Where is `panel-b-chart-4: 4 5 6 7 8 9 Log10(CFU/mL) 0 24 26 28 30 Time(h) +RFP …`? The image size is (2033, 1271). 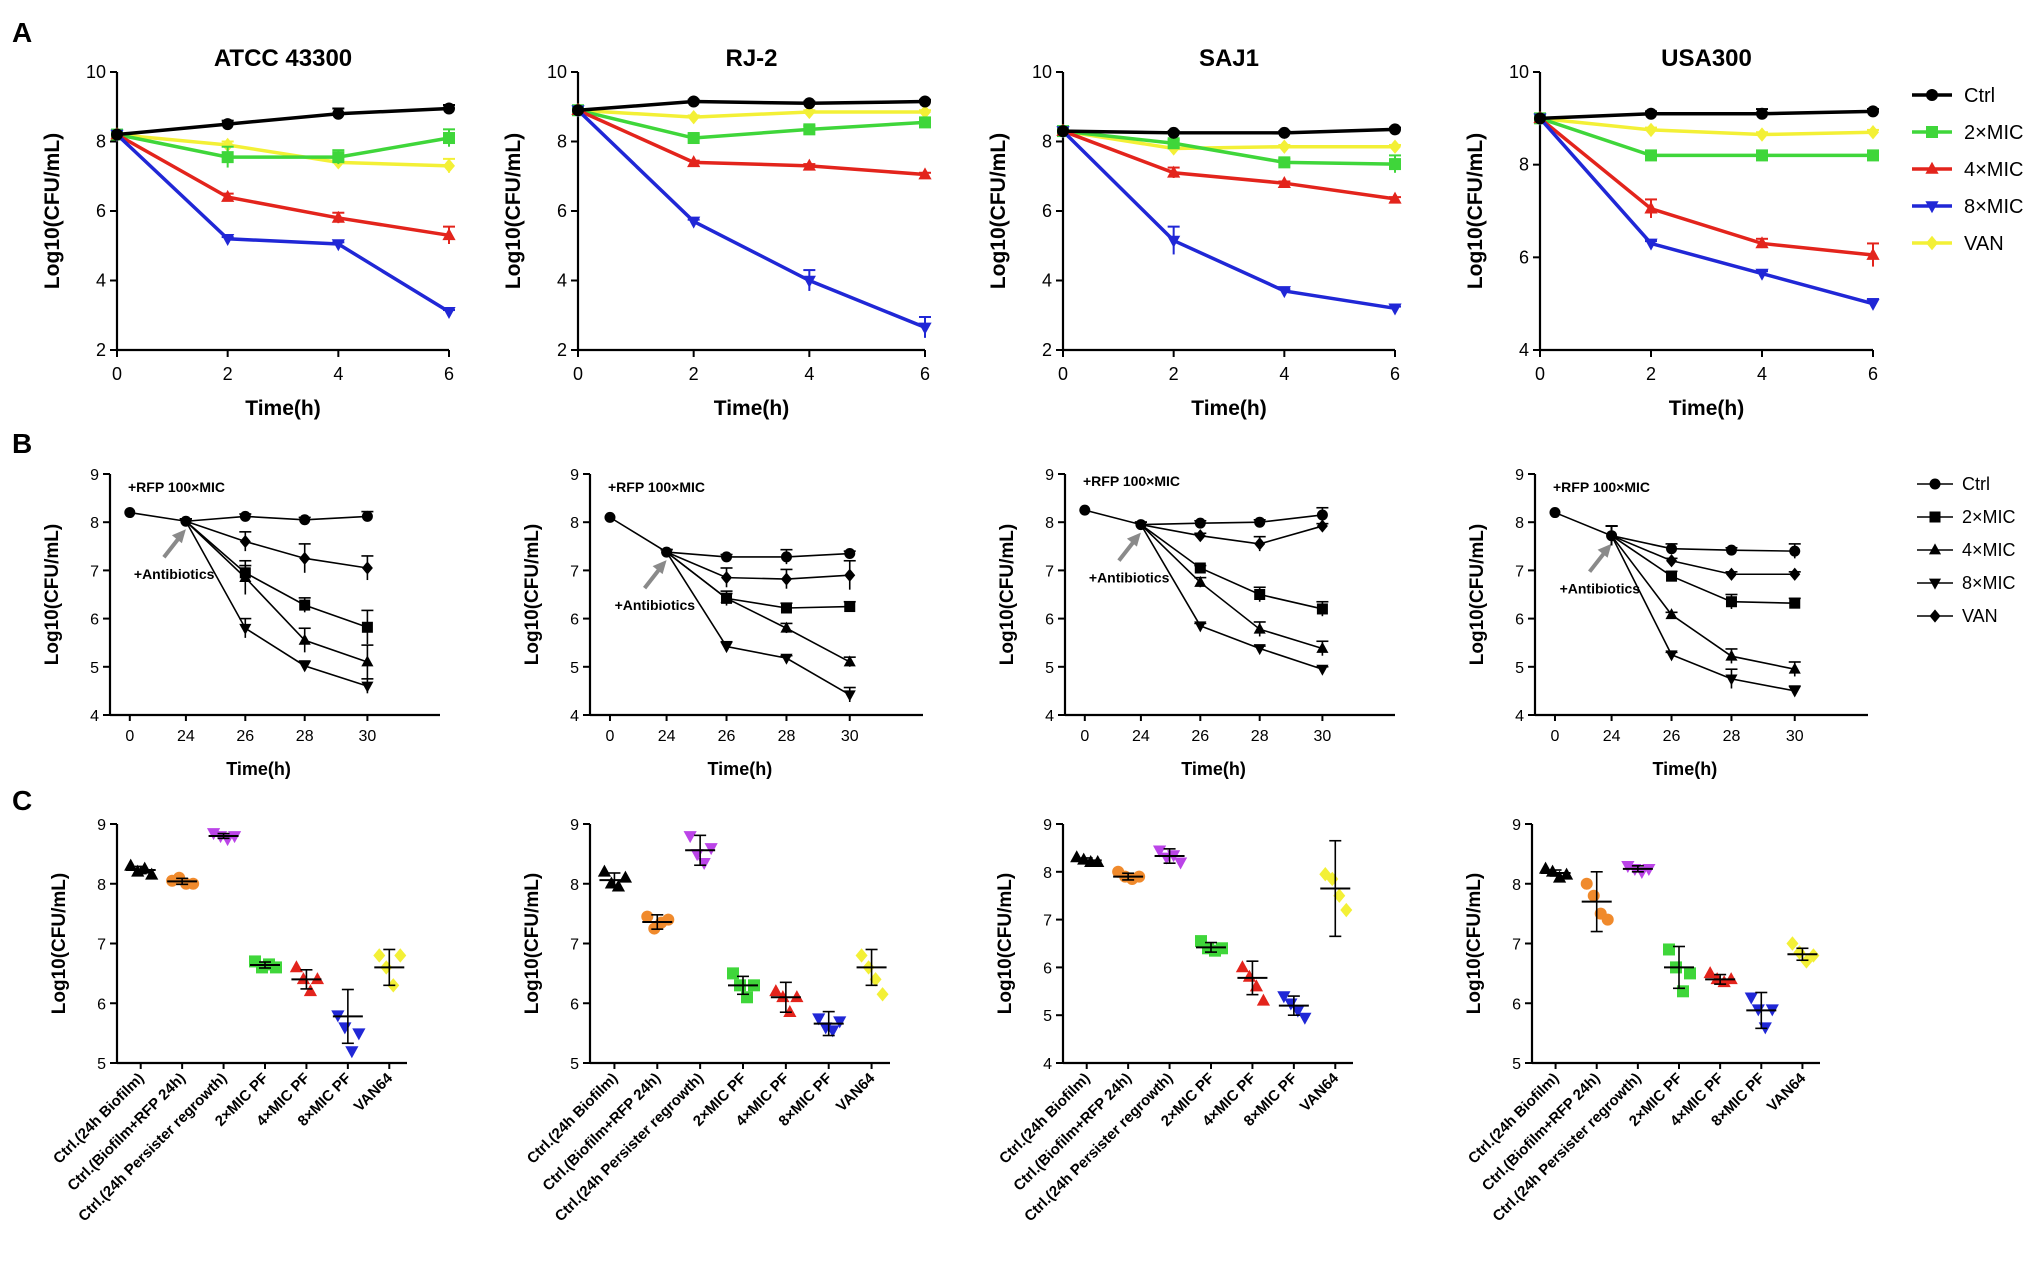
panel-b-chart-4: 4 5 6 7 8 9 Log10(CFU/mL) 0 24 26 28 30 Time(h) +RFP … is located at coordinates (1667, 623).